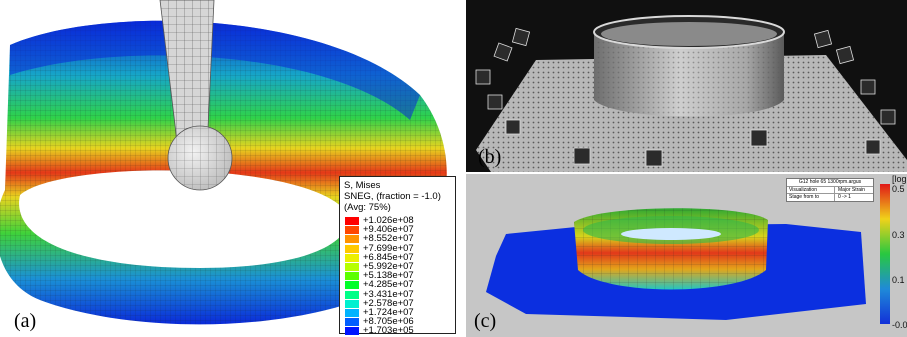  I want to click on legend-value: +2.578e+07, so click(388, 303).